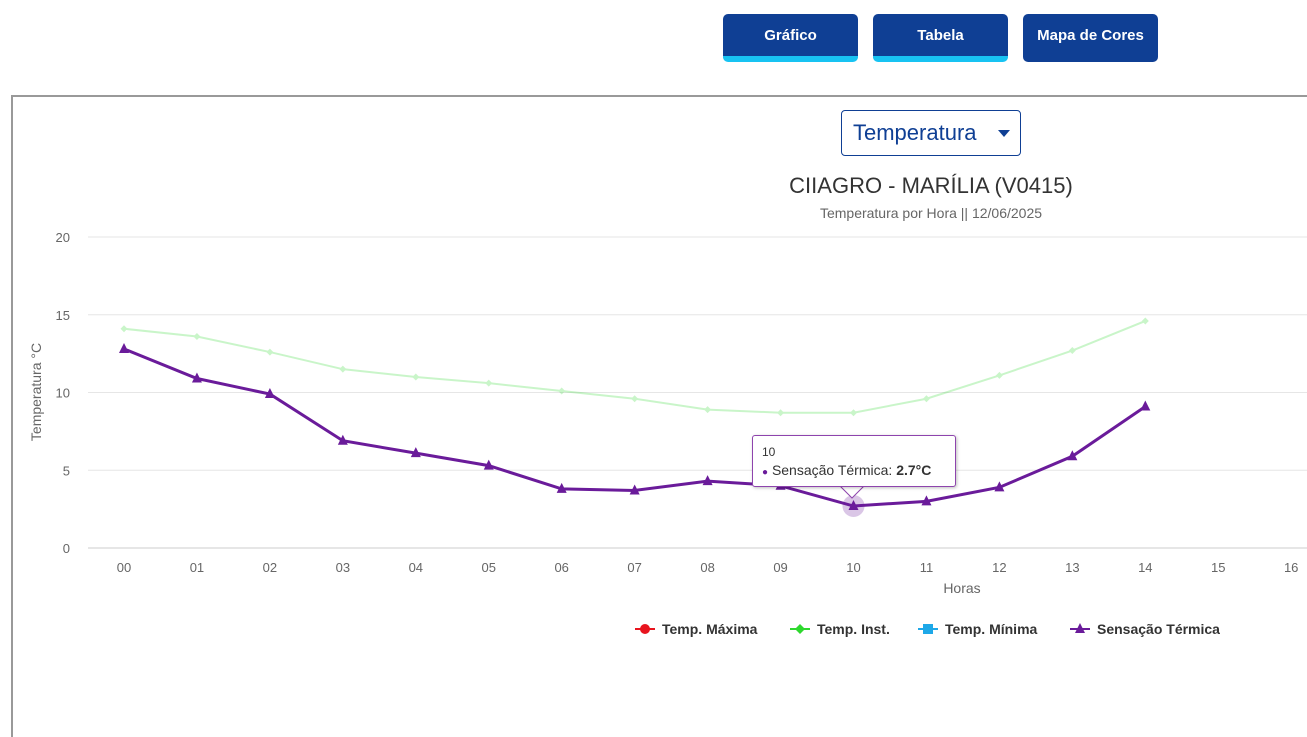 This screenshot has height=737, width=1307. What do you see at coordinates (853, 567) in the screenshot?
I see `x-tick-label: 10` at bounding box center [853, 567].